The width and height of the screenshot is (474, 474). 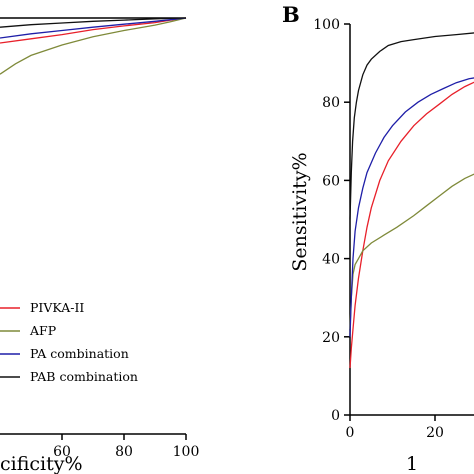 I want to click on panel-b-series-pa-combination, so click(x=411, y=207).